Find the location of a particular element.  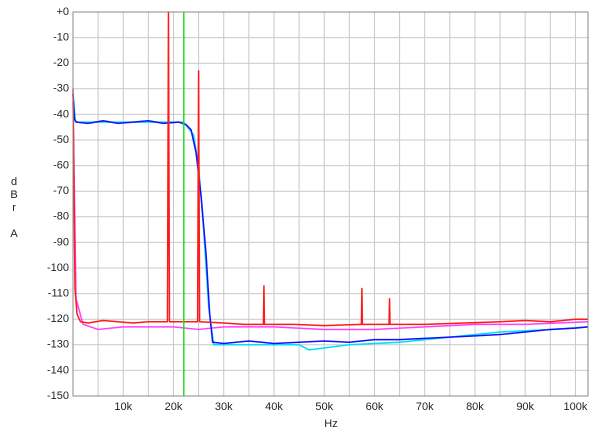

x-tick-label: 50k is located at coordinates (324, 407).